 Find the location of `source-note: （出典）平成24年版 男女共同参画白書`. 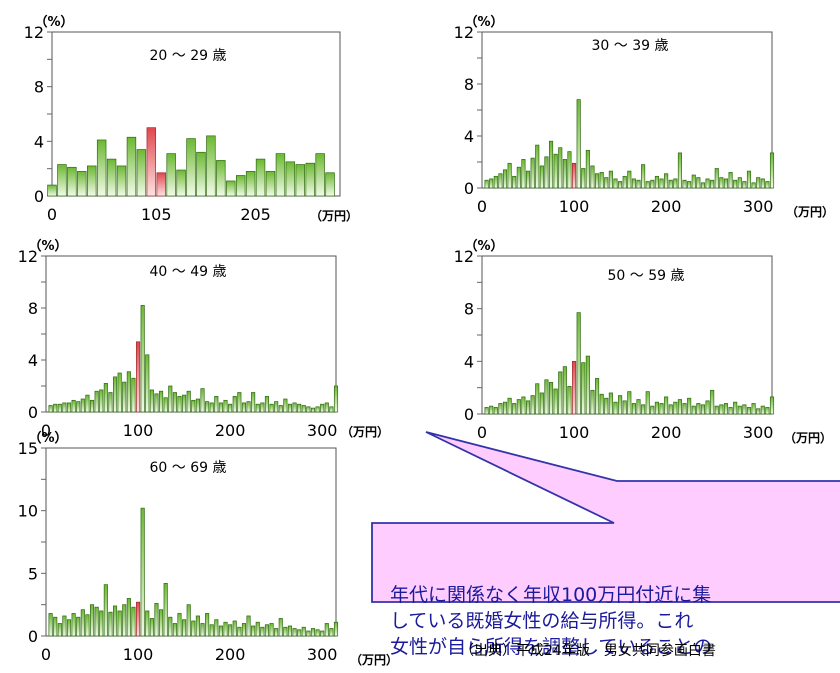

source-note: （出典）平成24年版 男女共同参画白書 is located at coordinates (588, 651).